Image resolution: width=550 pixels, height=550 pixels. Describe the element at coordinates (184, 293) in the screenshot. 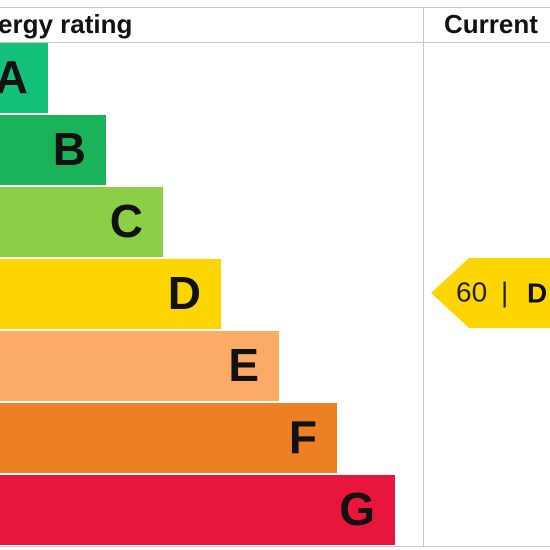

I see `band-letter: D` at that location.